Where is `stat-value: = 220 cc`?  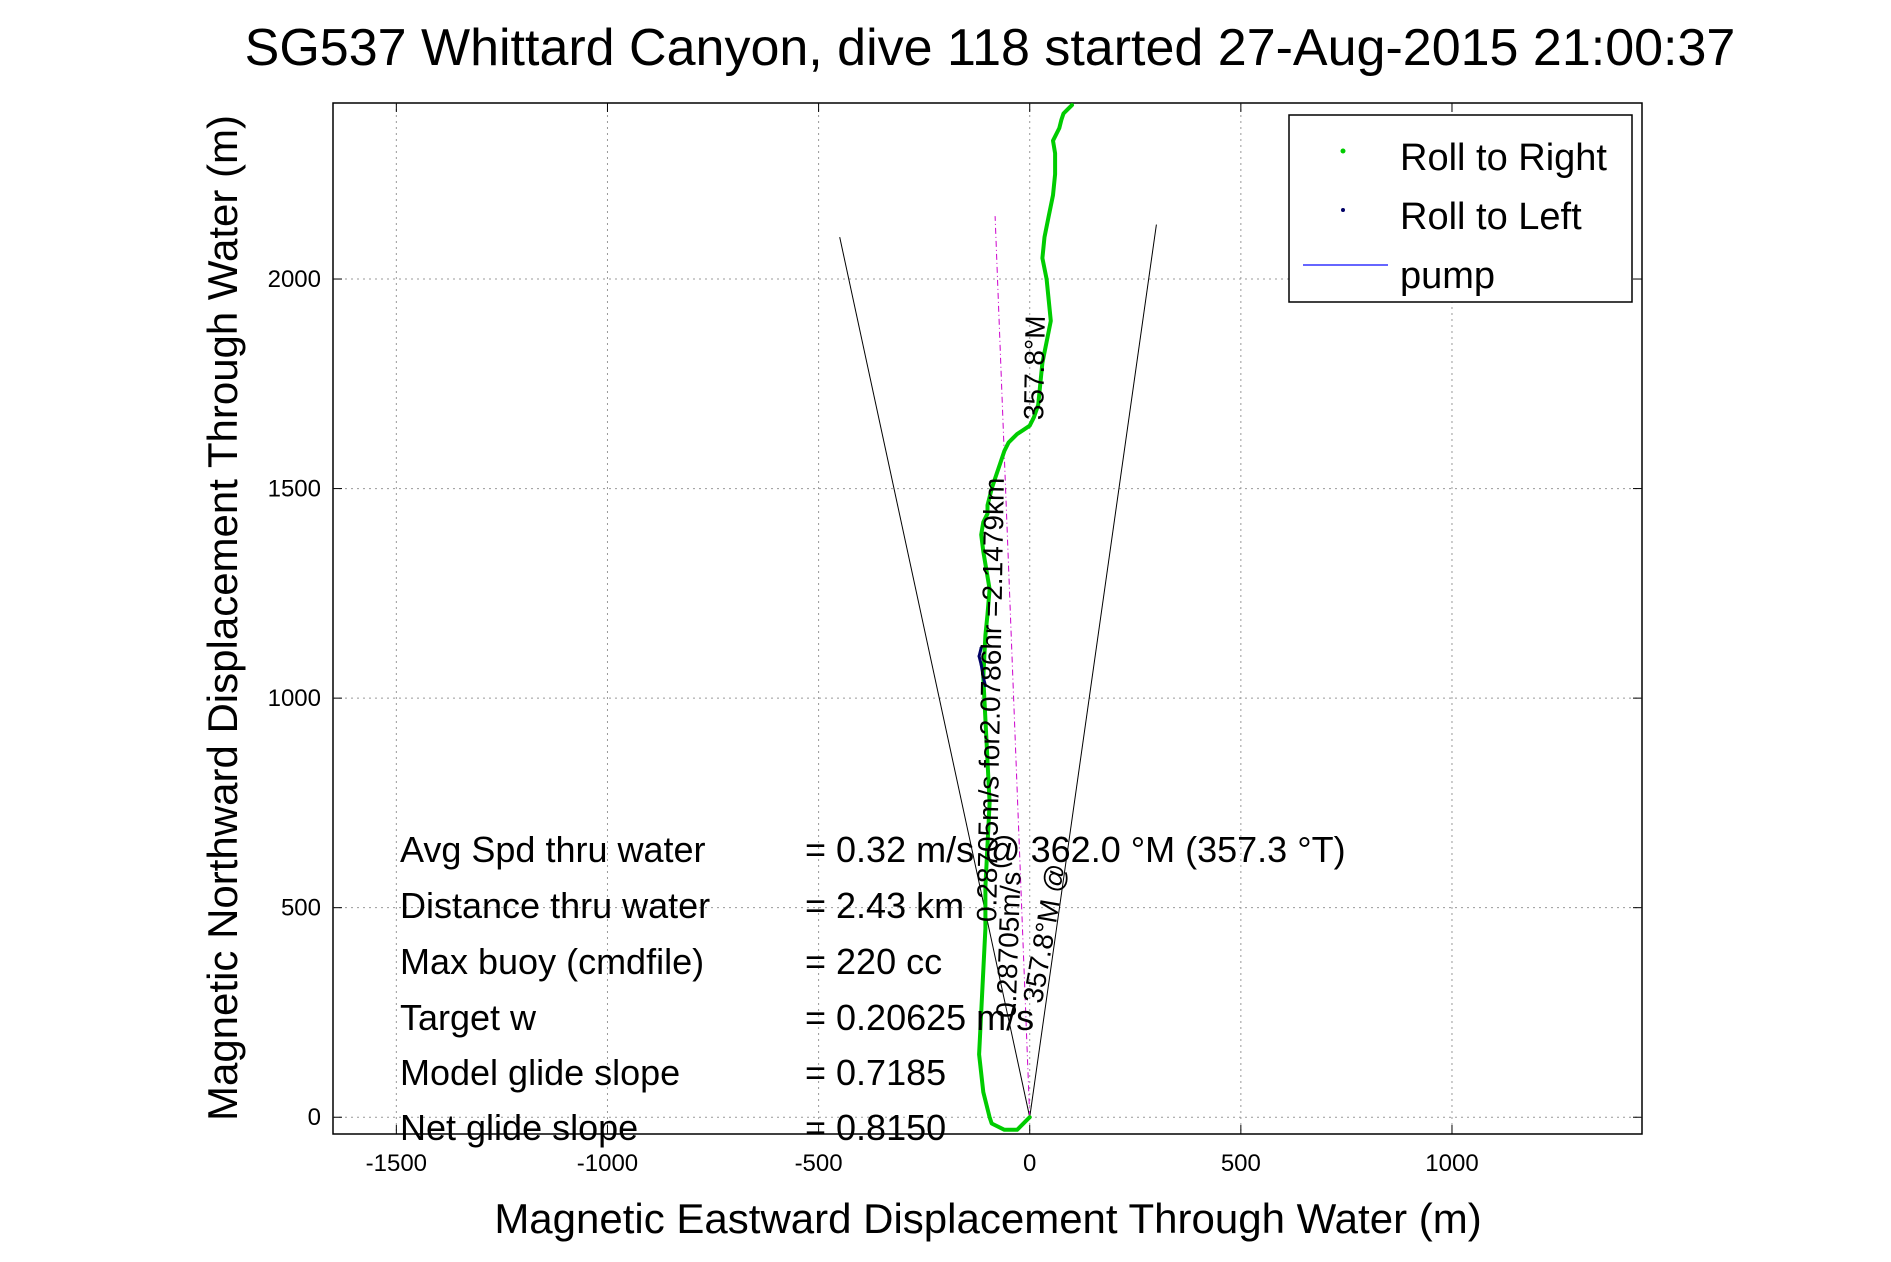
stat-value: = 220 cc is located at coordinates (873, 961).